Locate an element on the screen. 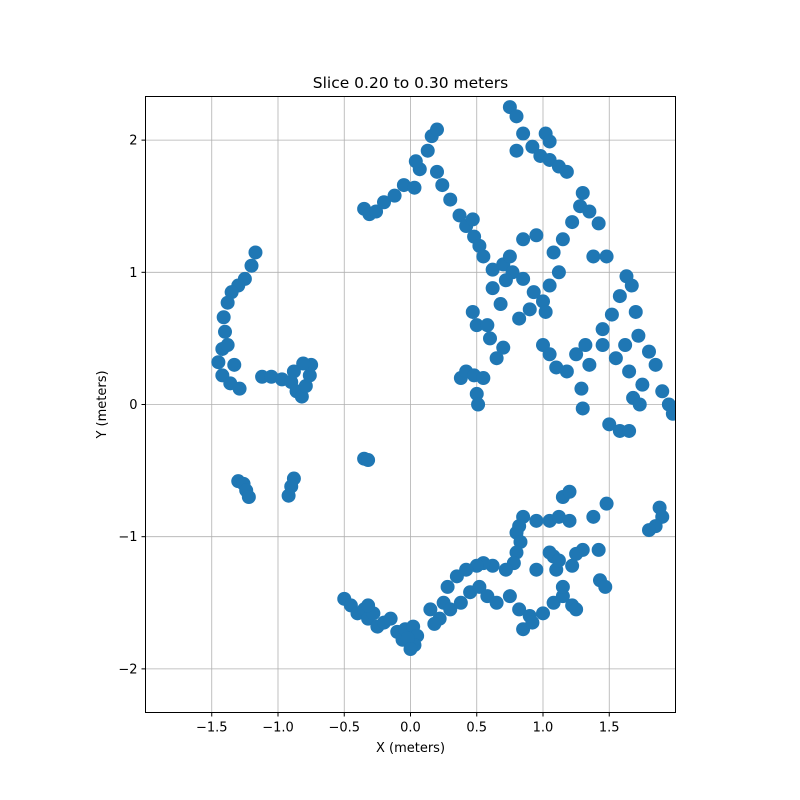 This screenshot has width=800, height=800. x-axis-label: X (meters) is located at coordinates (410, 748).